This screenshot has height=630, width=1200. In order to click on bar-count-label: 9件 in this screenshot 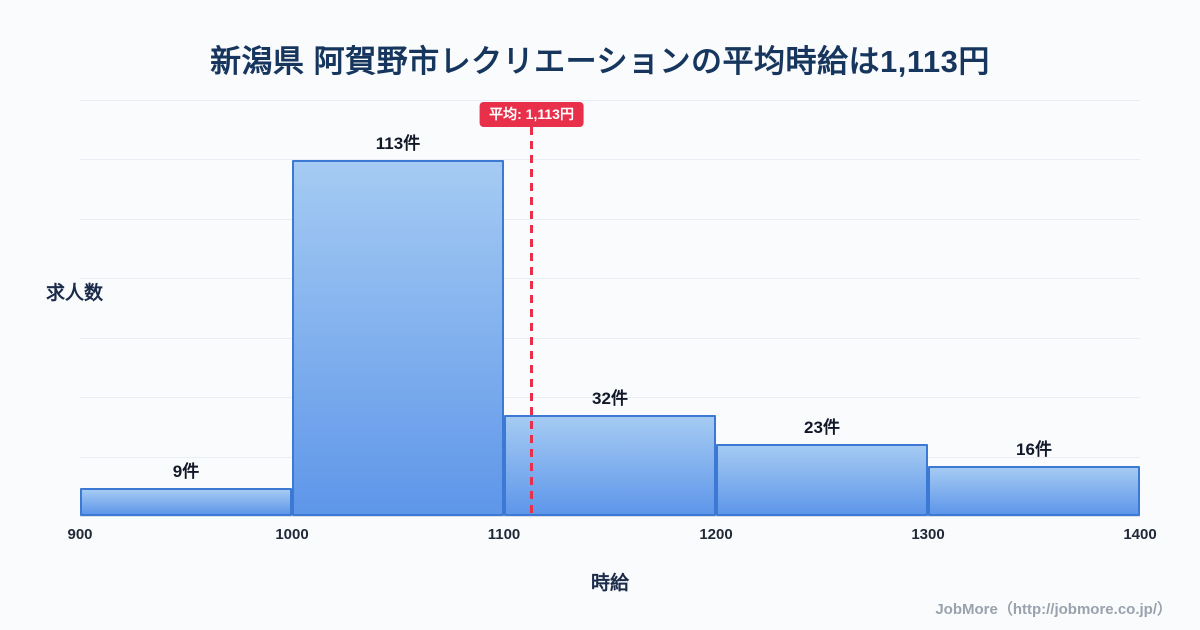, I will do `click(186, 471)`.